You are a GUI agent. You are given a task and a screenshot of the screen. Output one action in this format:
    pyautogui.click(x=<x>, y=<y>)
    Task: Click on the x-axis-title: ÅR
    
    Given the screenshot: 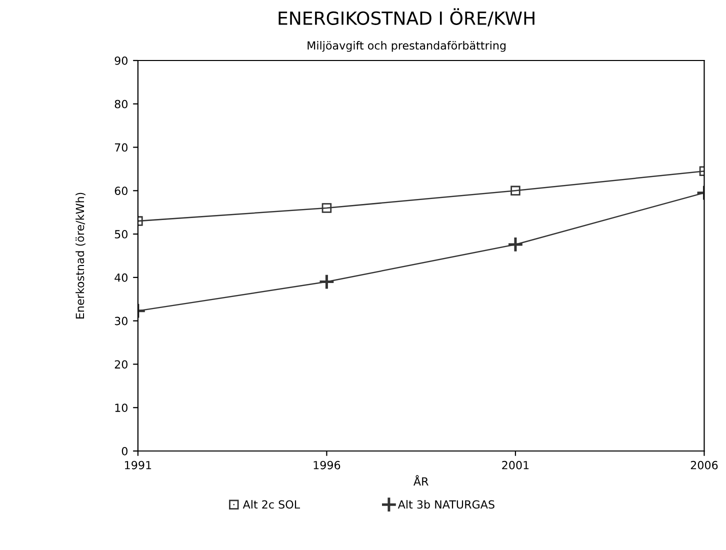 What is the action you would take?
    pyautogui.click(x=421, y=480)
    